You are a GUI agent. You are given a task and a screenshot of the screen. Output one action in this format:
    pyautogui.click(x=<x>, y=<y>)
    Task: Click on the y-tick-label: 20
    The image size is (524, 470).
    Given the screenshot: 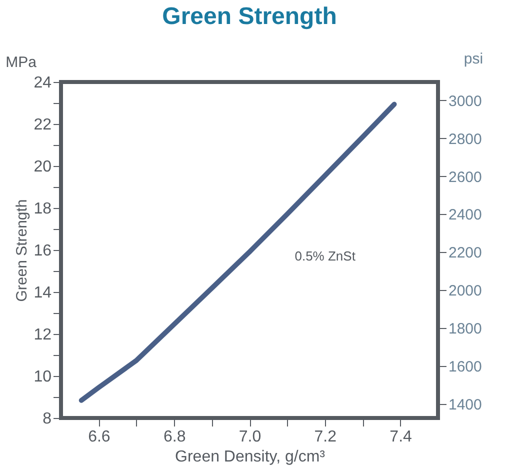 What is the action you would take?
    pyautogui.click(x=43, y=167)
    